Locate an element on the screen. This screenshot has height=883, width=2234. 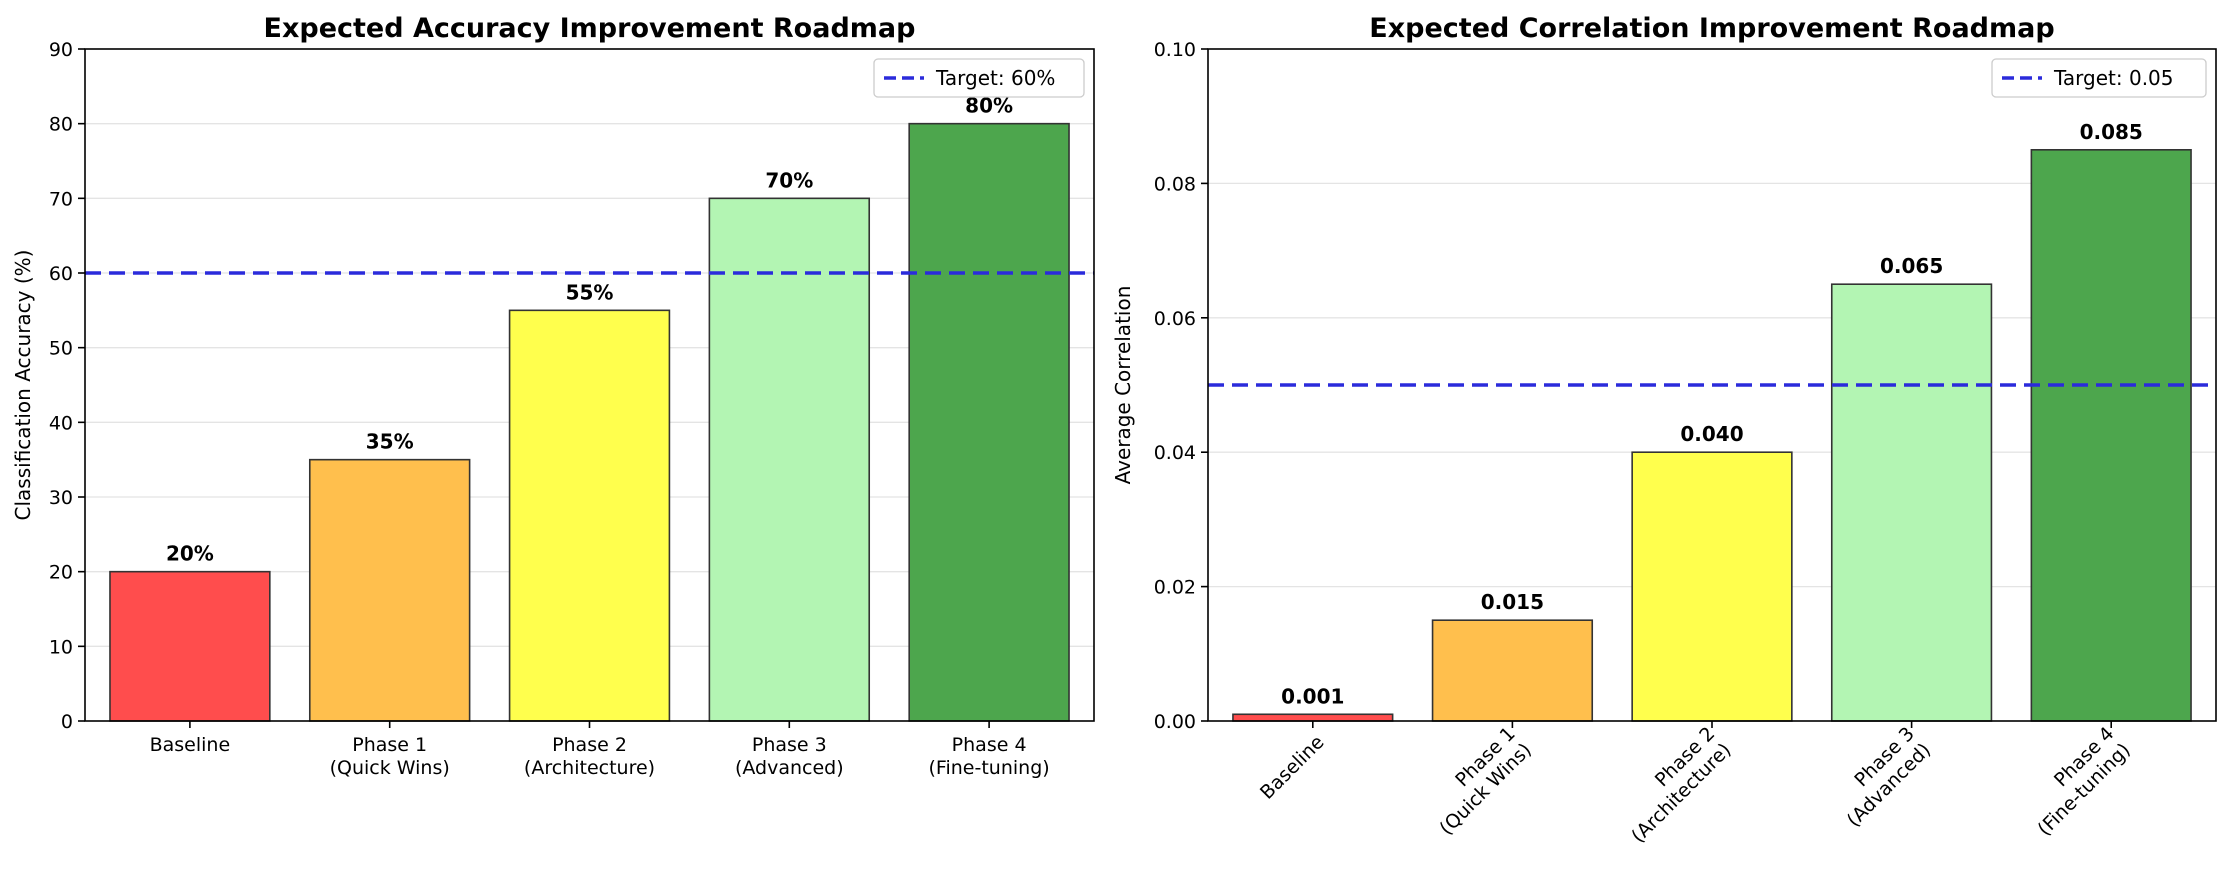
y-tick-label: 0.08 is located at coordinates (1175, 184).